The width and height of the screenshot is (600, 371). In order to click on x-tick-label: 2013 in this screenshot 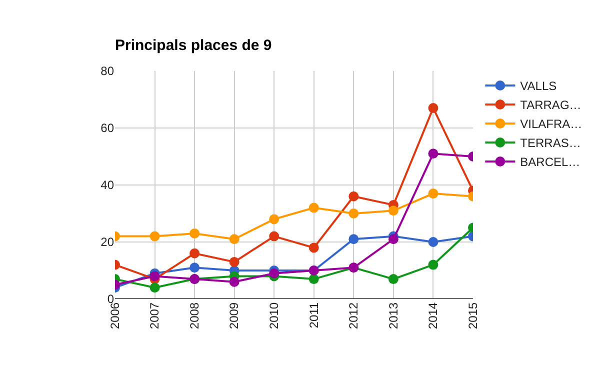, I will do `click(393, 316)`.